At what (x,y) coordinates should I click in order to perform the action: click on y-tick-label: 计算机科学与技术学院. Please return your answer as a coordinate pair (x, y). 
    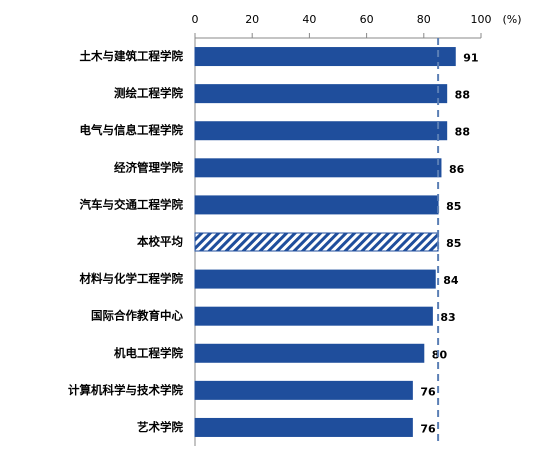
    Looking at the image, I should click on (125, 390).